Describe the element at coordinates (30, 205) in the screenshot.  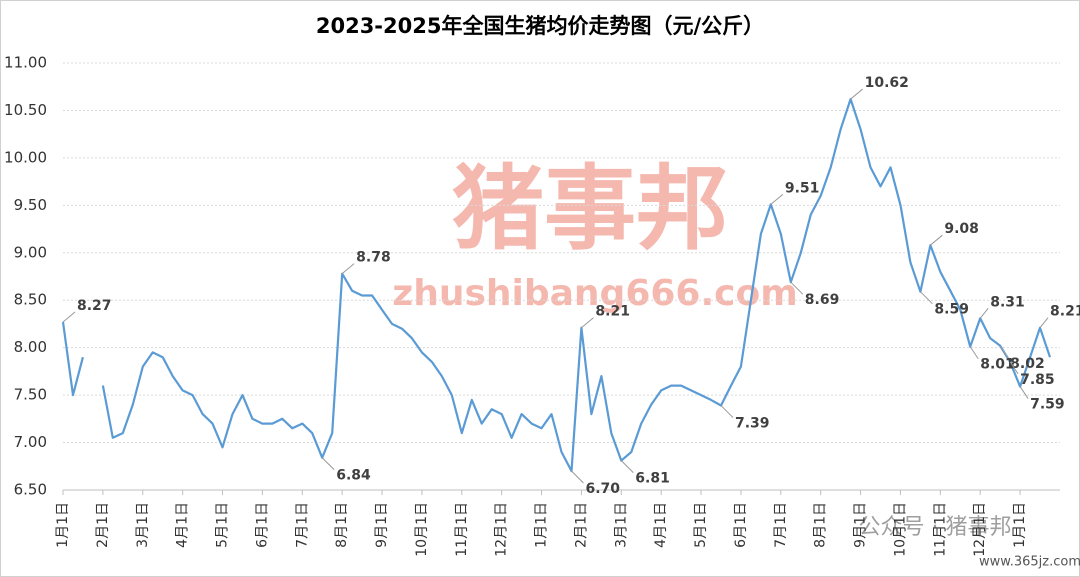
I see `y-tick-label: 9.50` at that location.